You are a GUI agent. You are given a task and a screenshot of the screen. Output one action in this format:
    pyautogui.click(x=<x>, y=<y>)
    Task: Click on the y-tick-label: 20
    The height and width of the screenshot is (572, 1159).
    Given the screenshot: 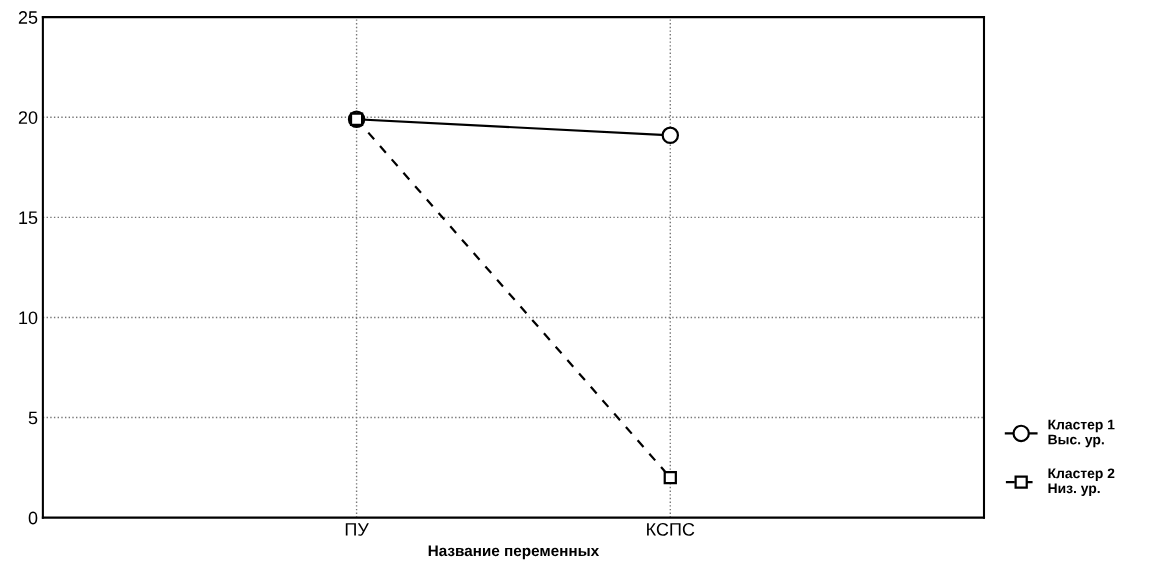 What is the action you would take?
    pyautogui.click(x=28, y=117)
    